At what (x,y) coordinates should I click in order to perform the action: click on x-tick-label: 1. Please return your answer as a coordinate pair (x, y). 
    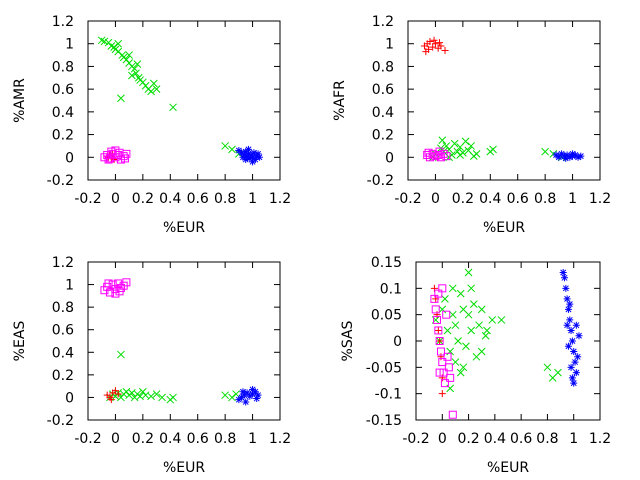
    Looking at the image, I should click on (572, 199).